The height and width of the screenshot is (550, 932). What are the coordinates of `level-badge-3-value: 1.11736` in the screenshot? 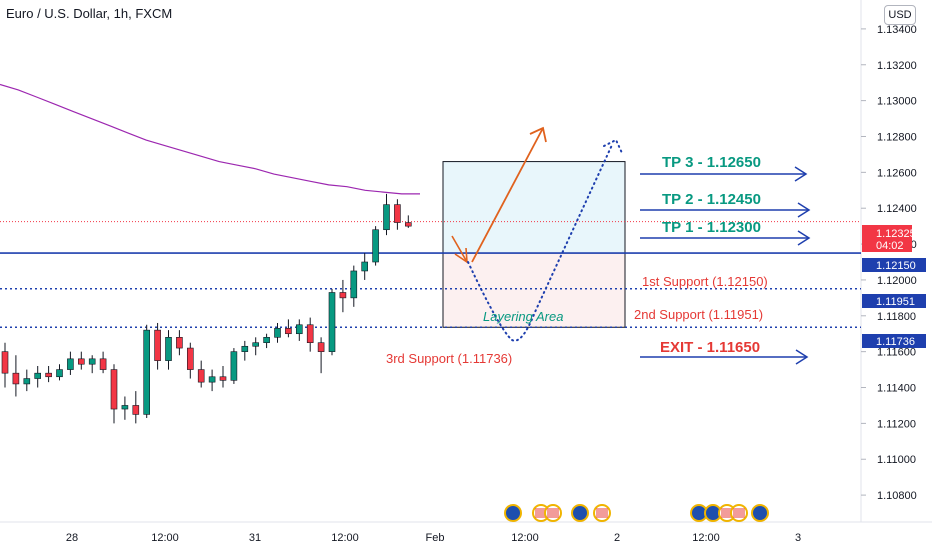 It's located at (895, 342).